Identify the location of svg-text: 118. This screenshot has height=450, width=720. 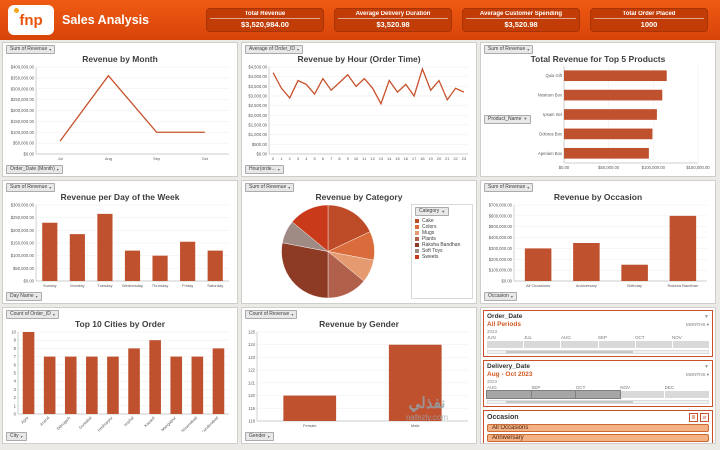
(251, 421).